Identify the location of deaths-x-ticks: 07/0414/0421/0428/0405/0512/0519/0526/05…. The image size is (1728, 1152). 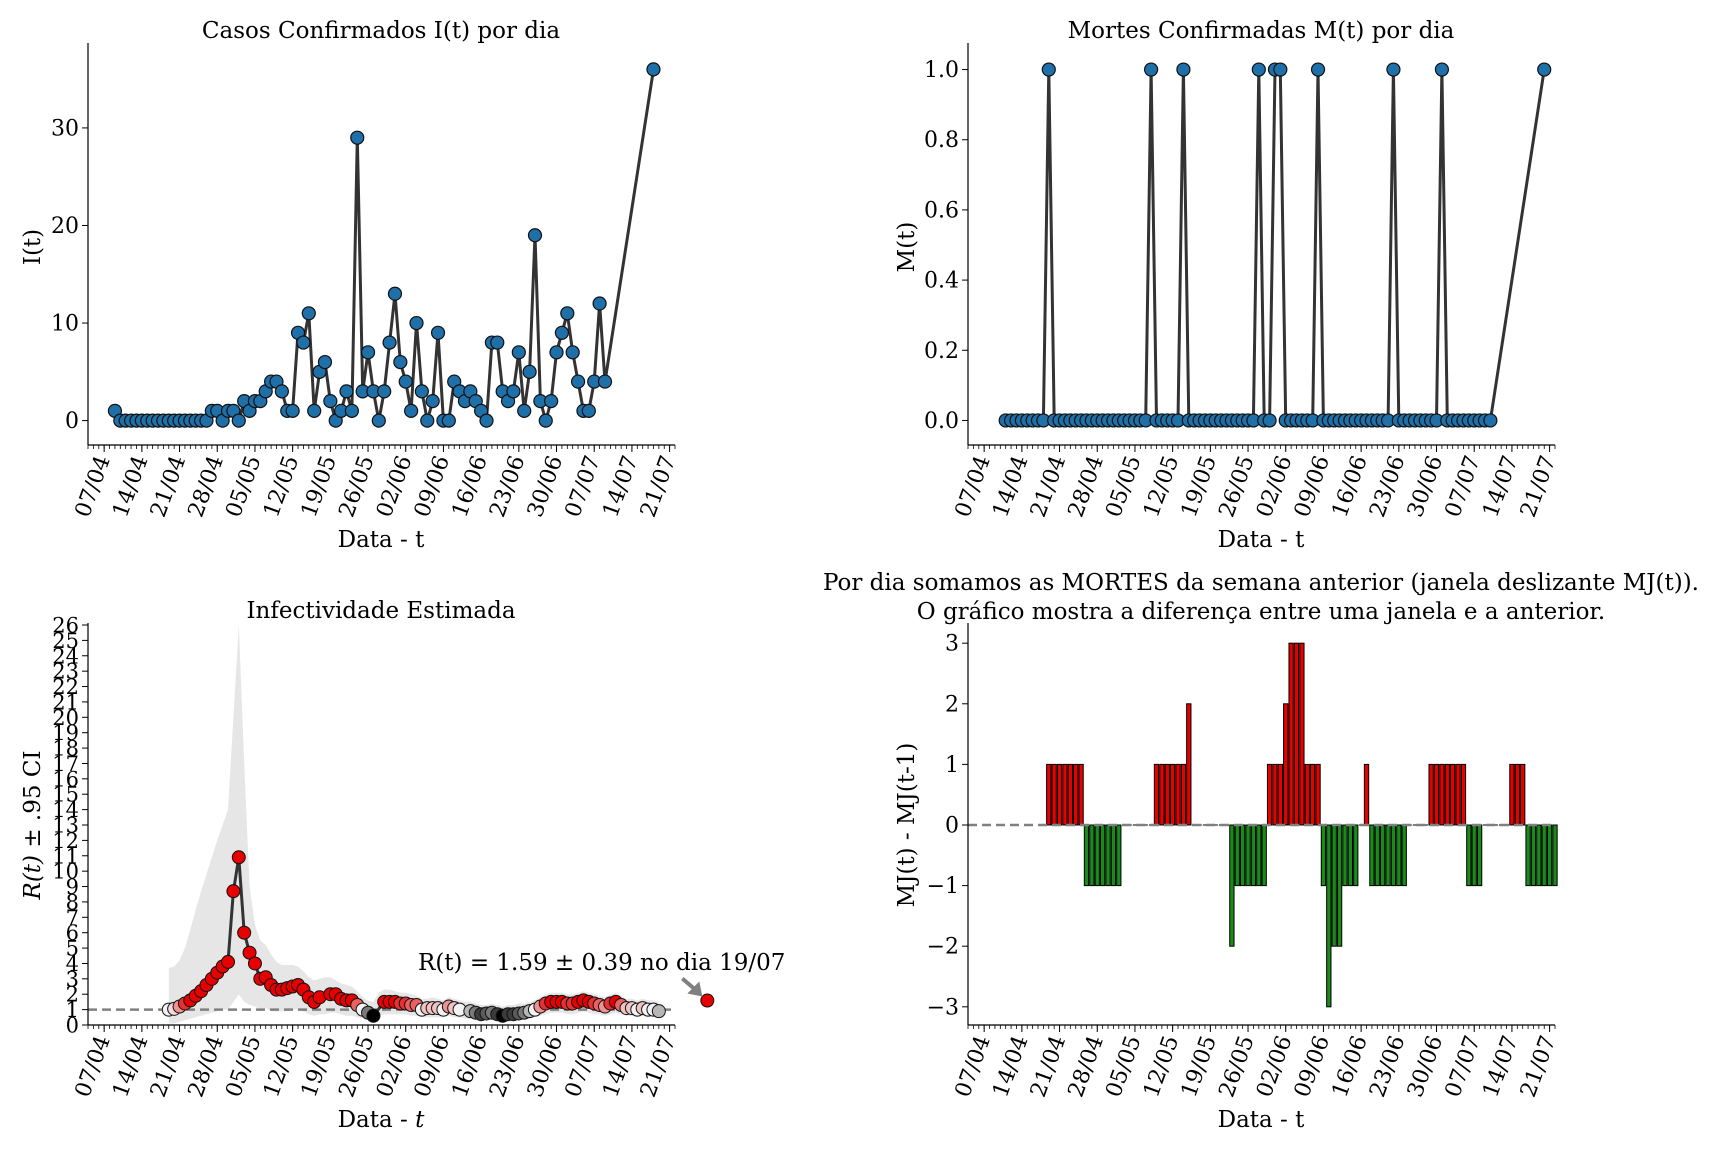
(1256, 483).